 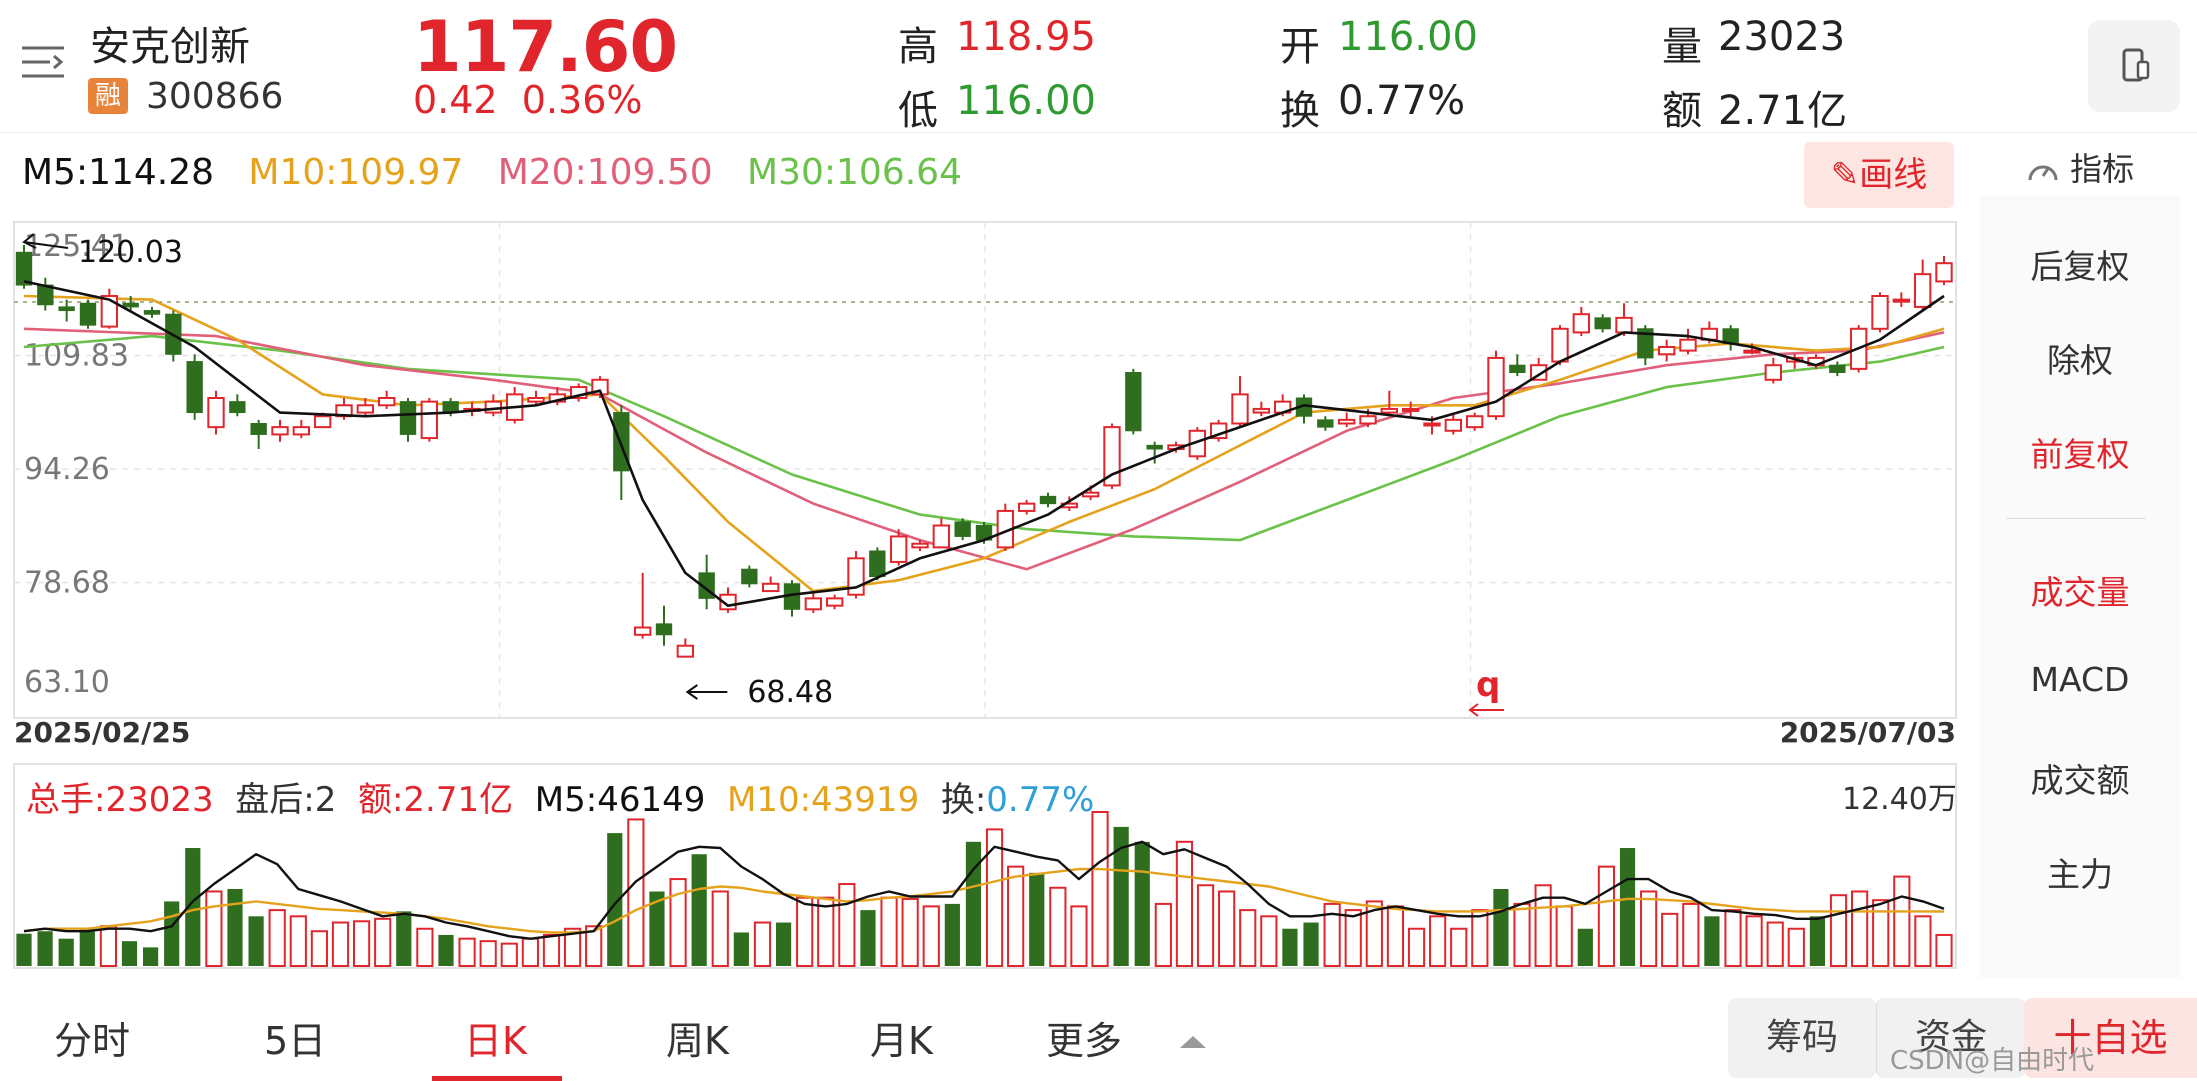 I want to click on vol-m10: M10:43919, so click(x=823, y=800).